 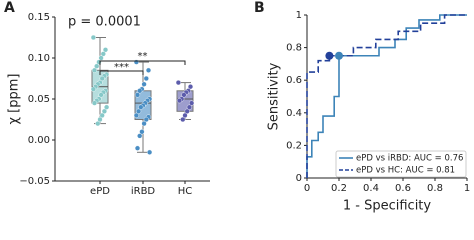 I want to click on x-tick-label: iRBD, so click(x=143, y=191).